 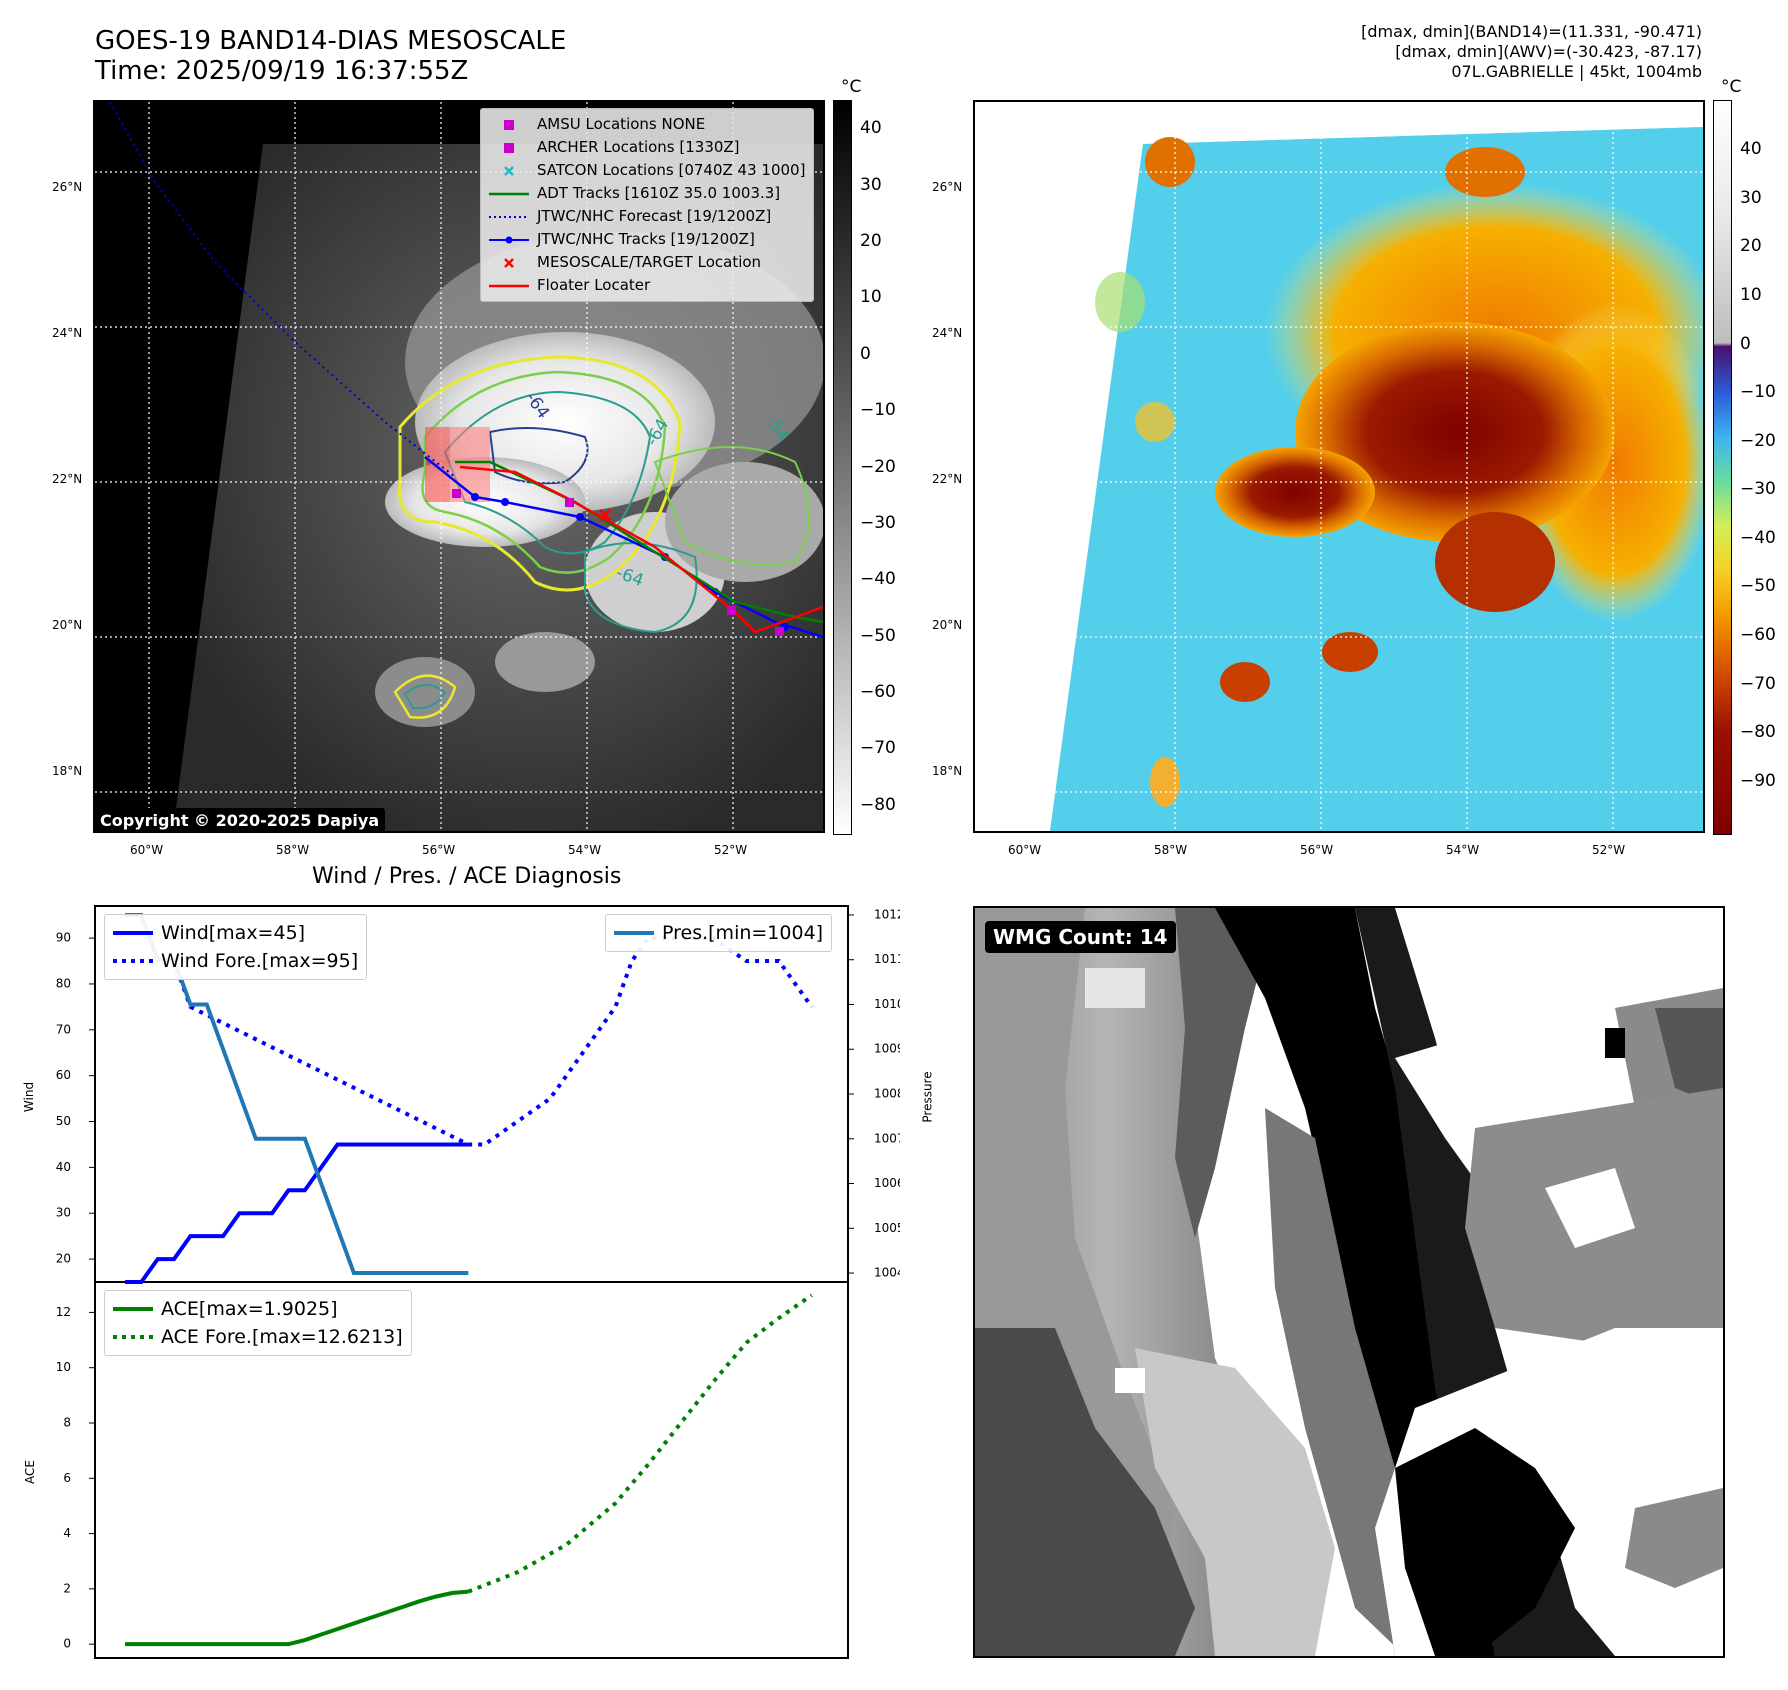 I want to click on legend-wind-fore: Wind Fore.[max=95], so click(x=235, y=961).